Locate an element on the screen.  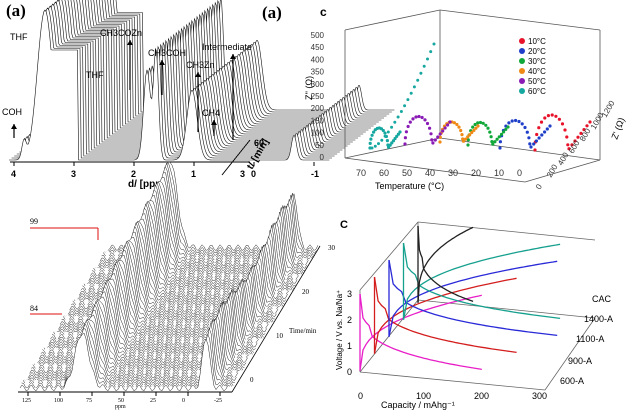
panel-label-c-upper: C is located at coordinates (344, 225).